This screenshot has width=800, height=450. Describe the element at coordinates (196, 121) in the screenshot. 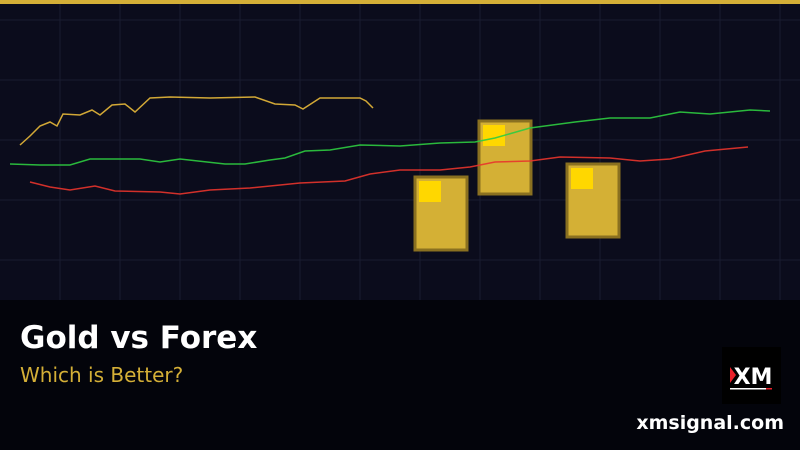

I see `gold-price-line` at that location.